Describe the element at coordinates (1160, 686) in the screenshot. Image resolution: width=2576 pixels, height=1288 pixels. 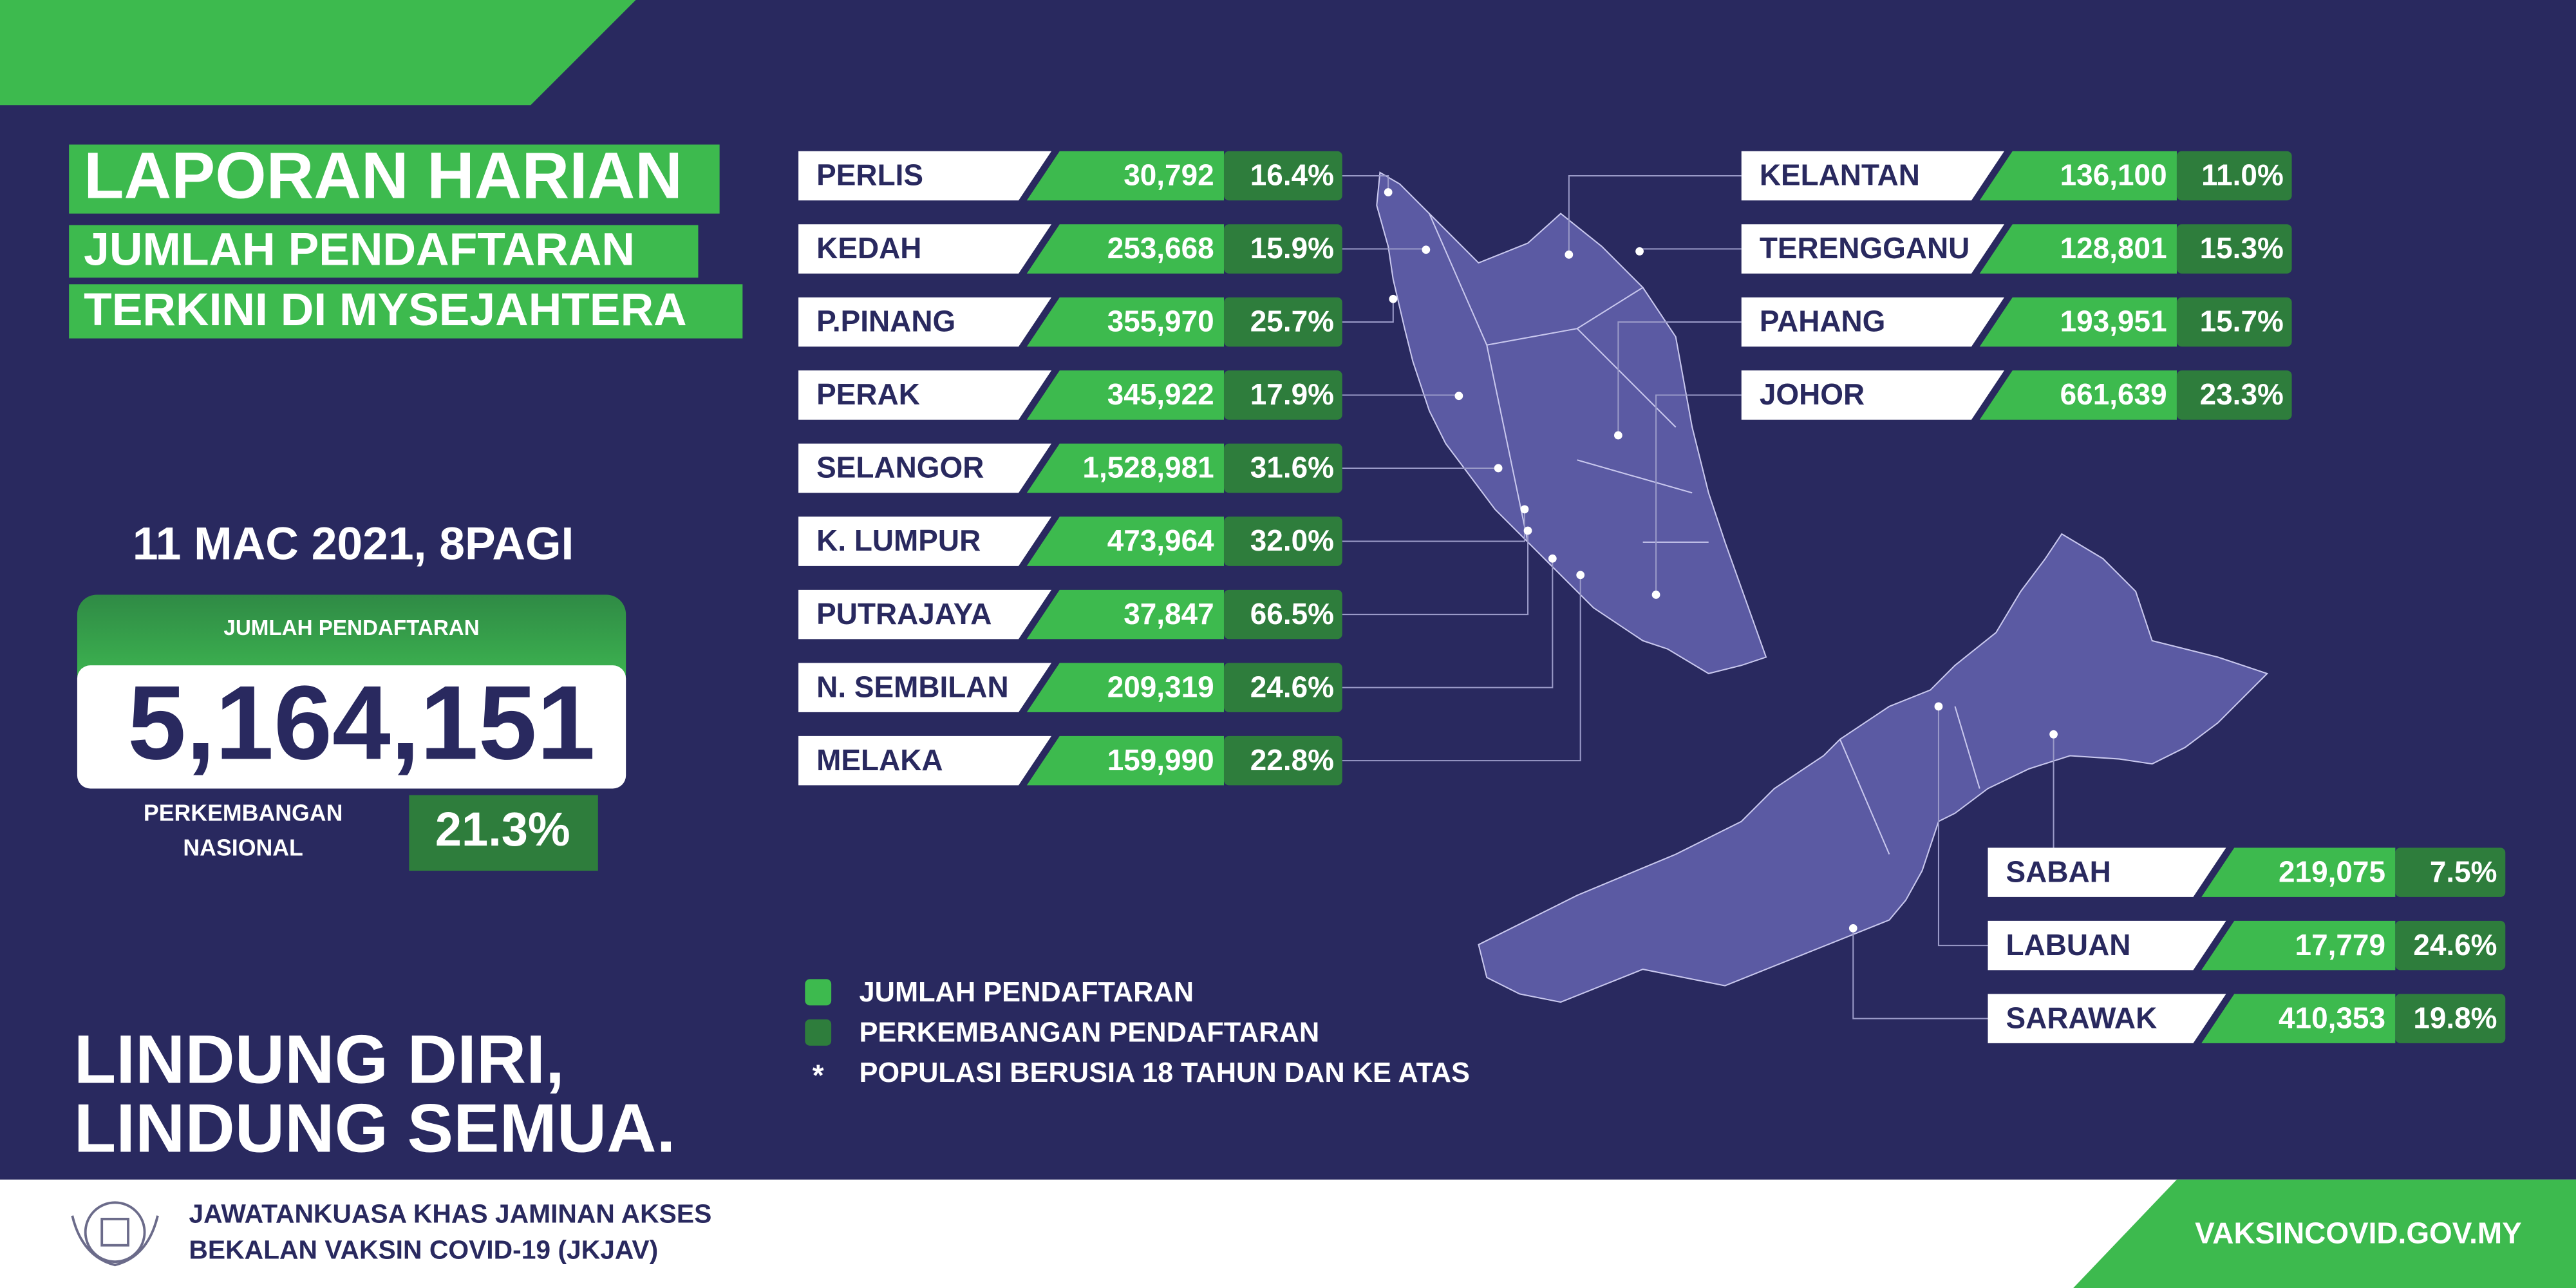
I see `state-registrations: 209,319` at that location.